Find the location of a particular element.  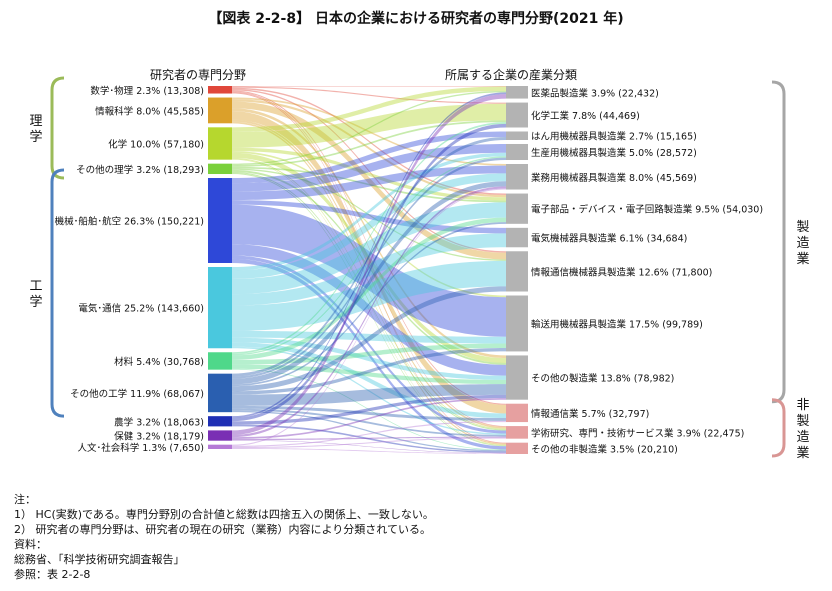

source-label: 数学･物理 2.3% (13,308) is located at coordinates (147, 91).